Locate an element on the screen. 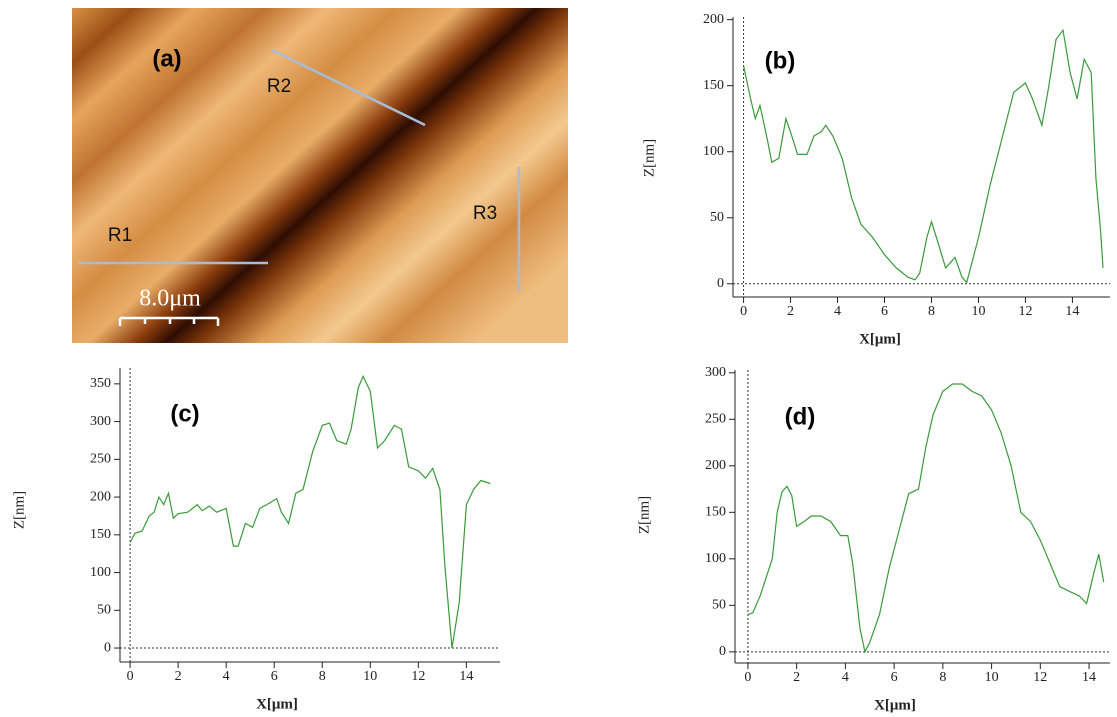 This screenshot has height=717, width=1117. region-label: R3 is located at coordinates (485, 213).